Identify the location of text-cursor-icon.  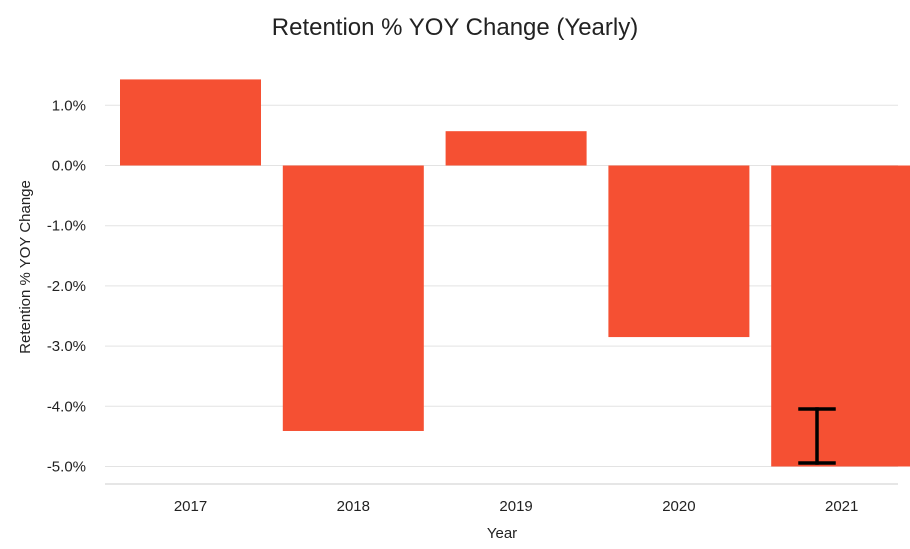
(817, 436).